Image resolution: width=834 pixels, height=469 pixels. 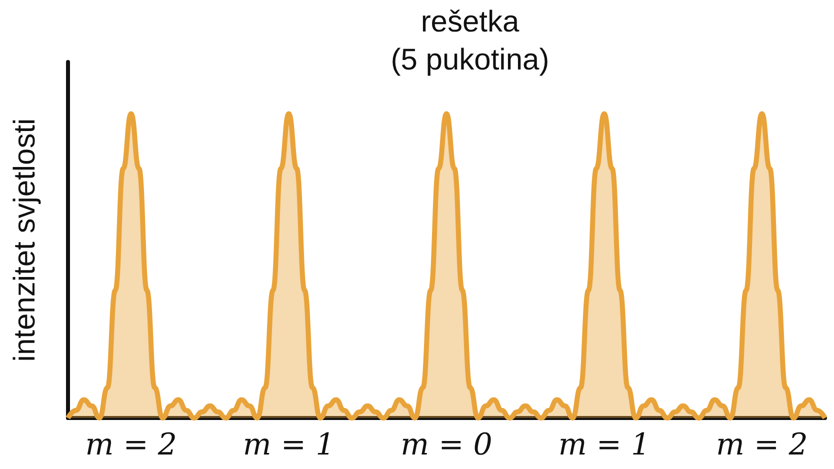 What do you see at coordinates (25, 240) in the screenshot?
I see `y-axis-title: intenzitet svjetlosti` at bounding box center [25, 240].